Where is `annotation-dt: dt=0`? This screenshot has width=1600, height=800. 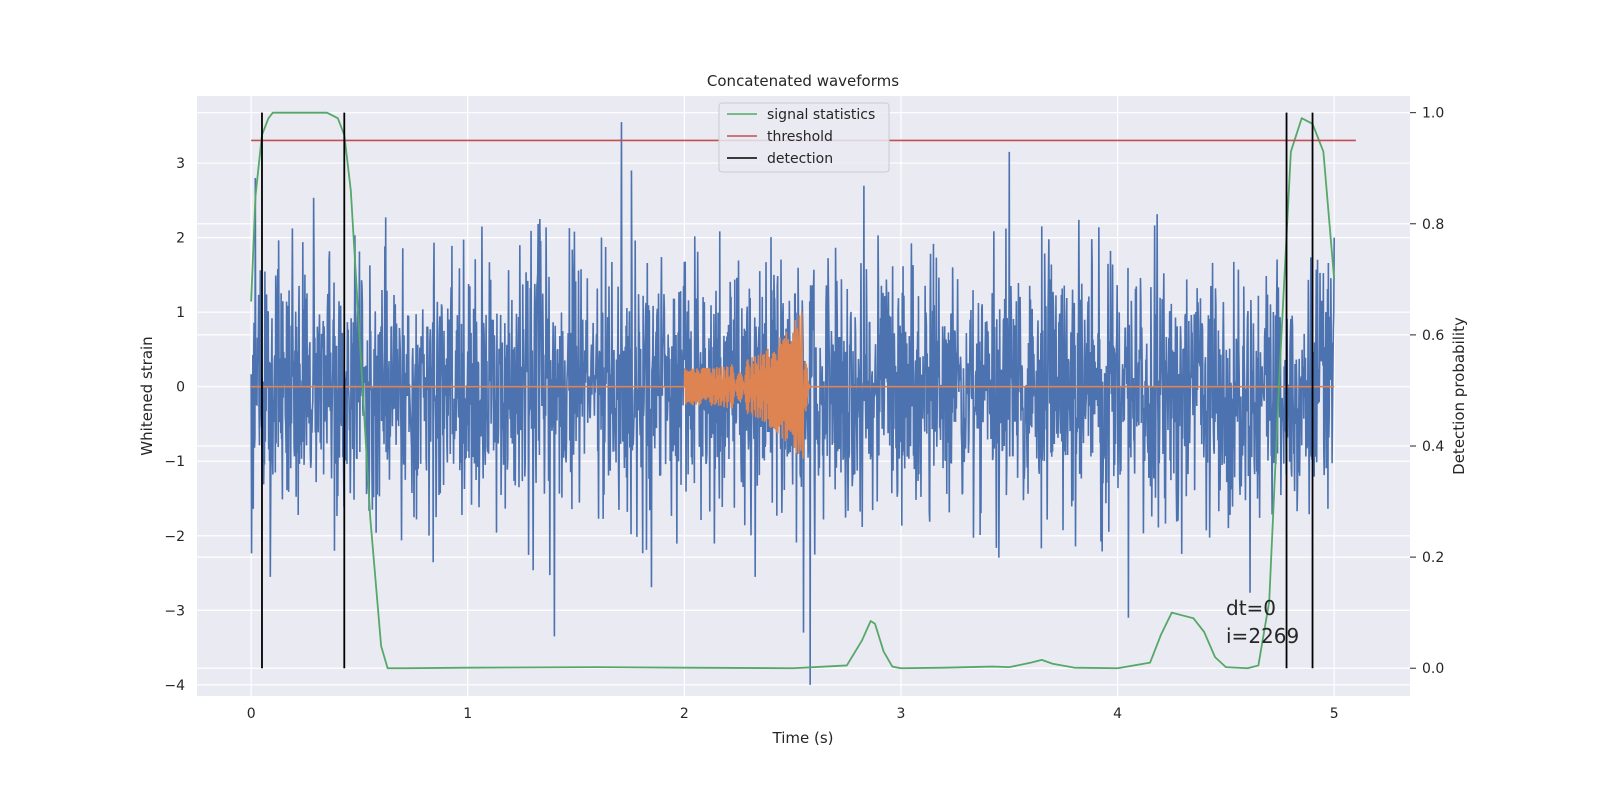 annotation-dt: dt=0 is located at coordinates (1251, 608).